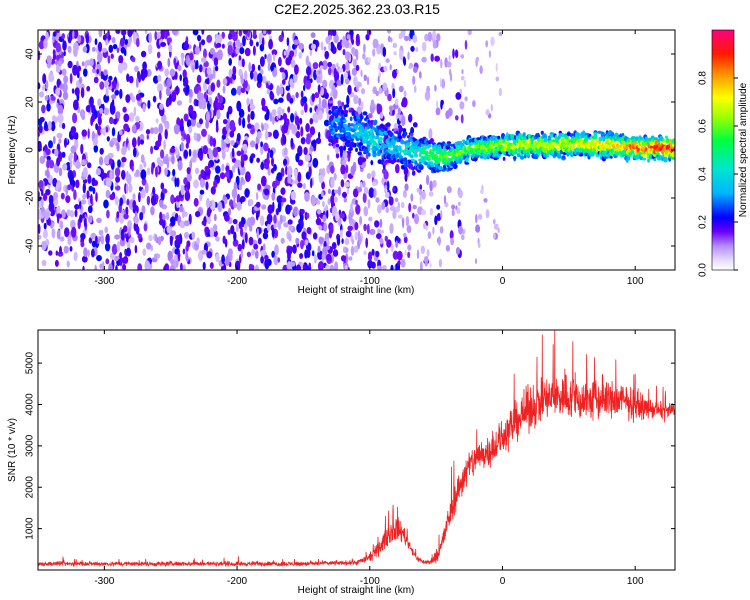 The width and height of the screenshot is (750, 600). I want to click on spectrogram-ylabel: Frequency (Hz), so click(12, 150).